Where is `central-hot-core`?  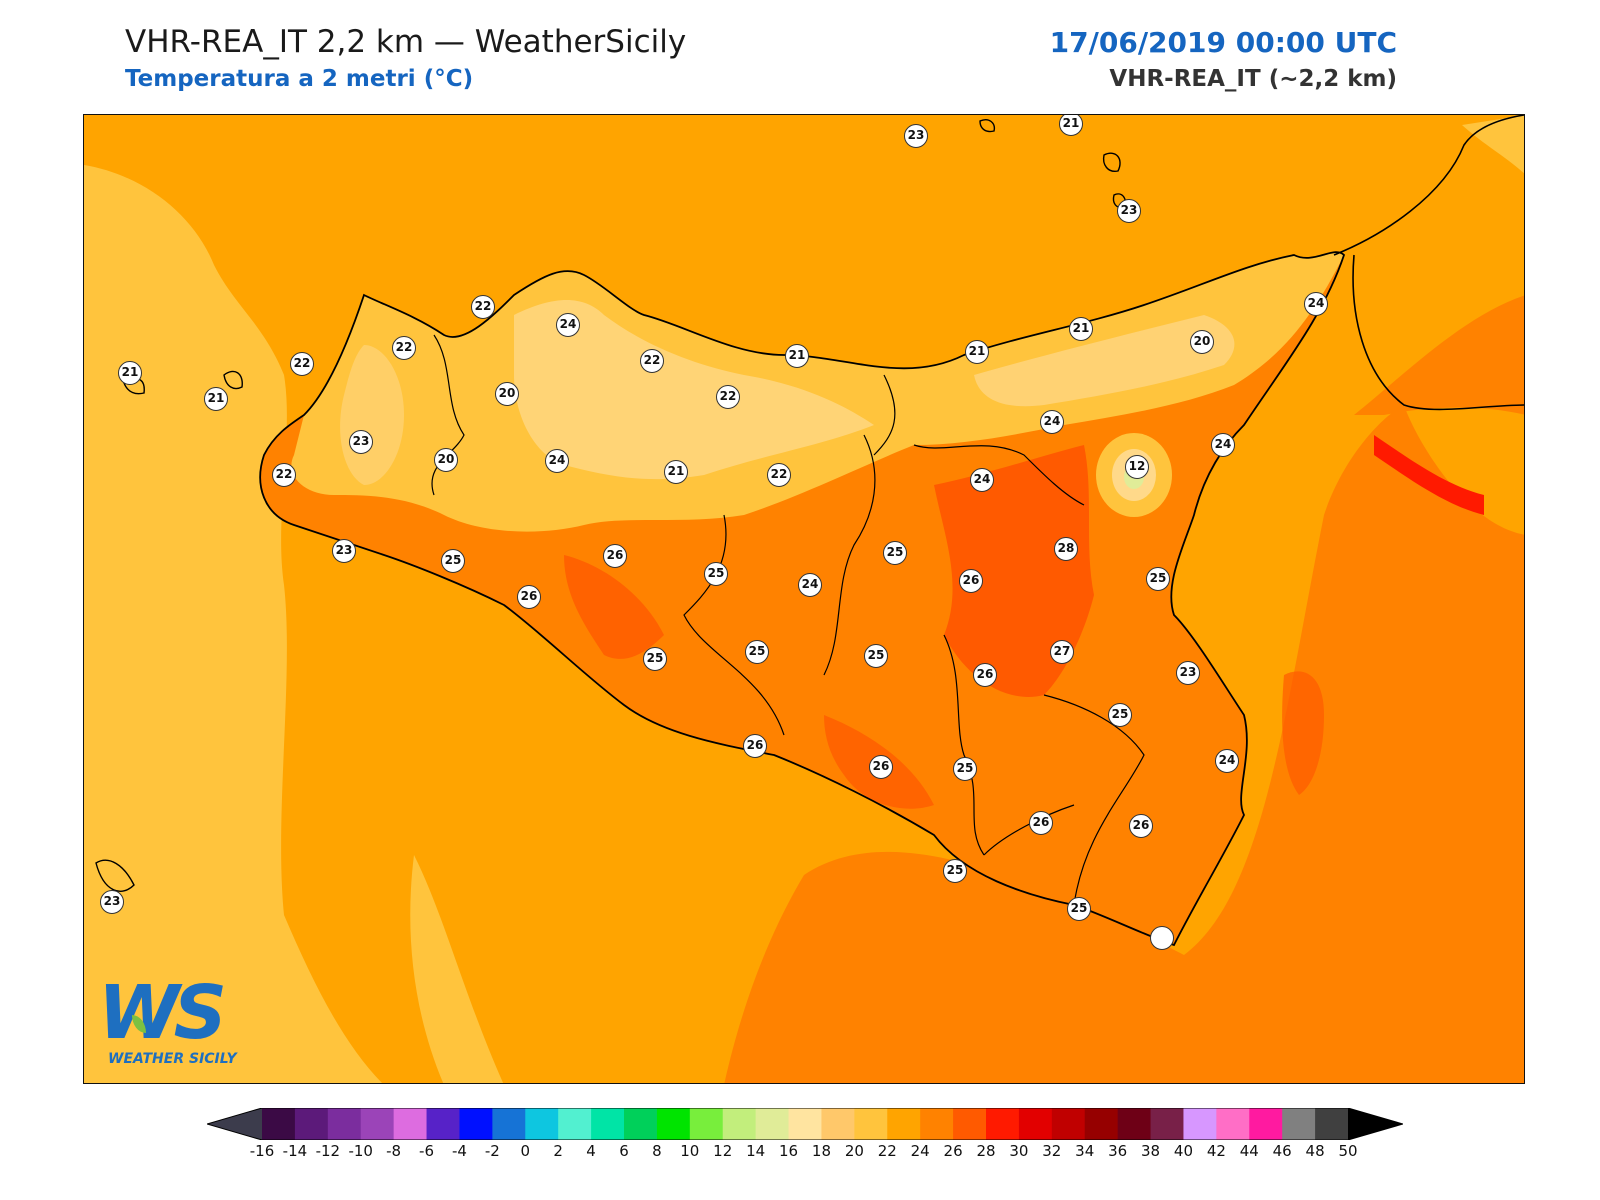 central-hot-core is located at coordinates (1014, 571).